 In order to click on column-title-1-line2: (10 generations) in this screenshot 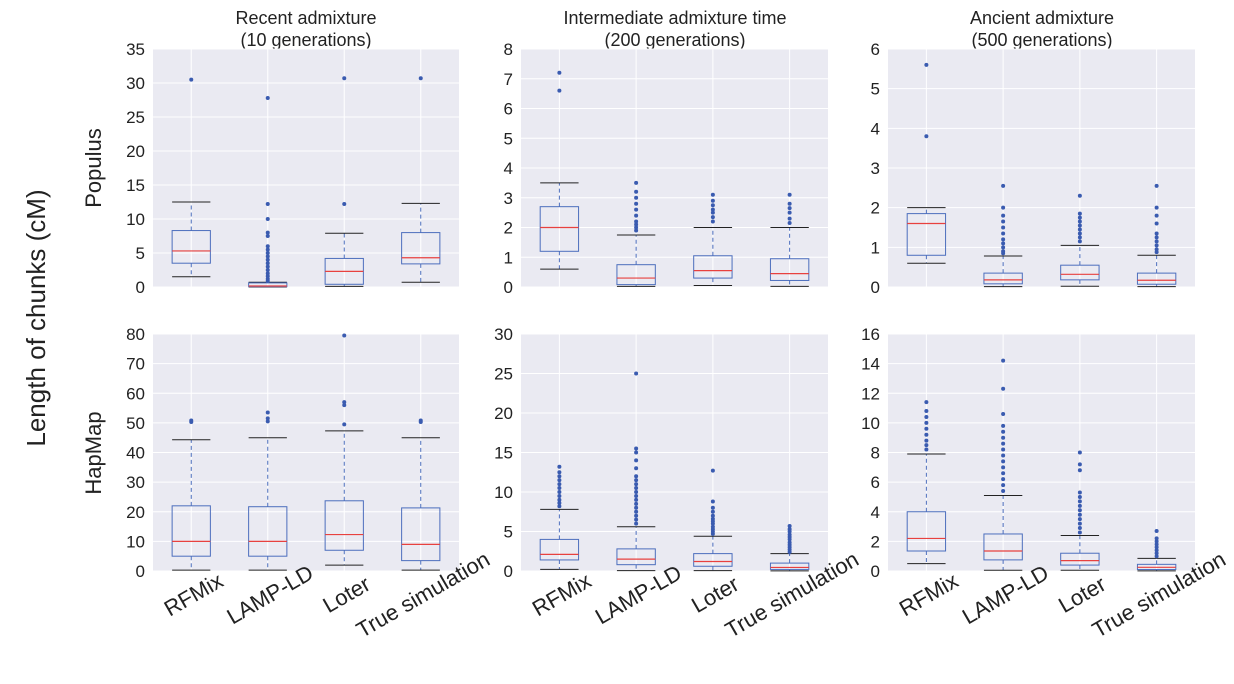, I will do `click(305, 40)`.